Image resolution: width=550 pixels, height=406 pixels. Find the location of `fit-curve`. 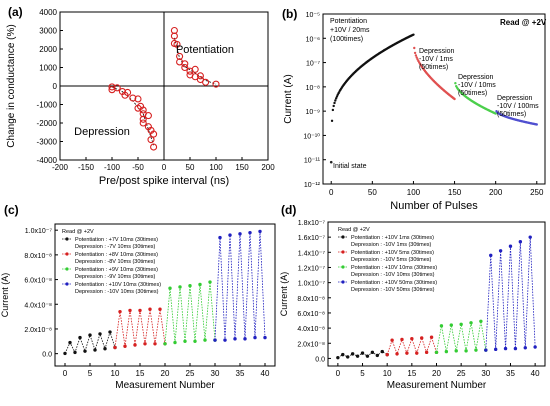

fit-curve is located at coordinates (195, 61).